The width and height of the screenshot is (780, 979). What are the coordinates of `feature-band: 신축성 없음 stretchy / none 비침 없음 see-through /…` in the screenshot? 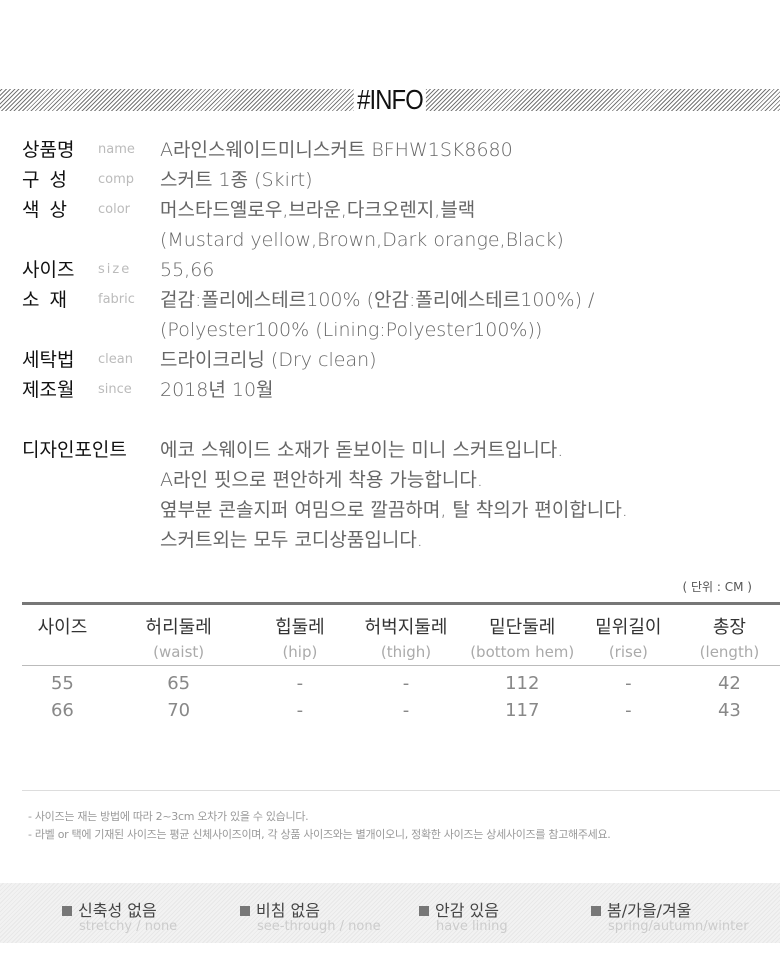 It's located at (390, 913).